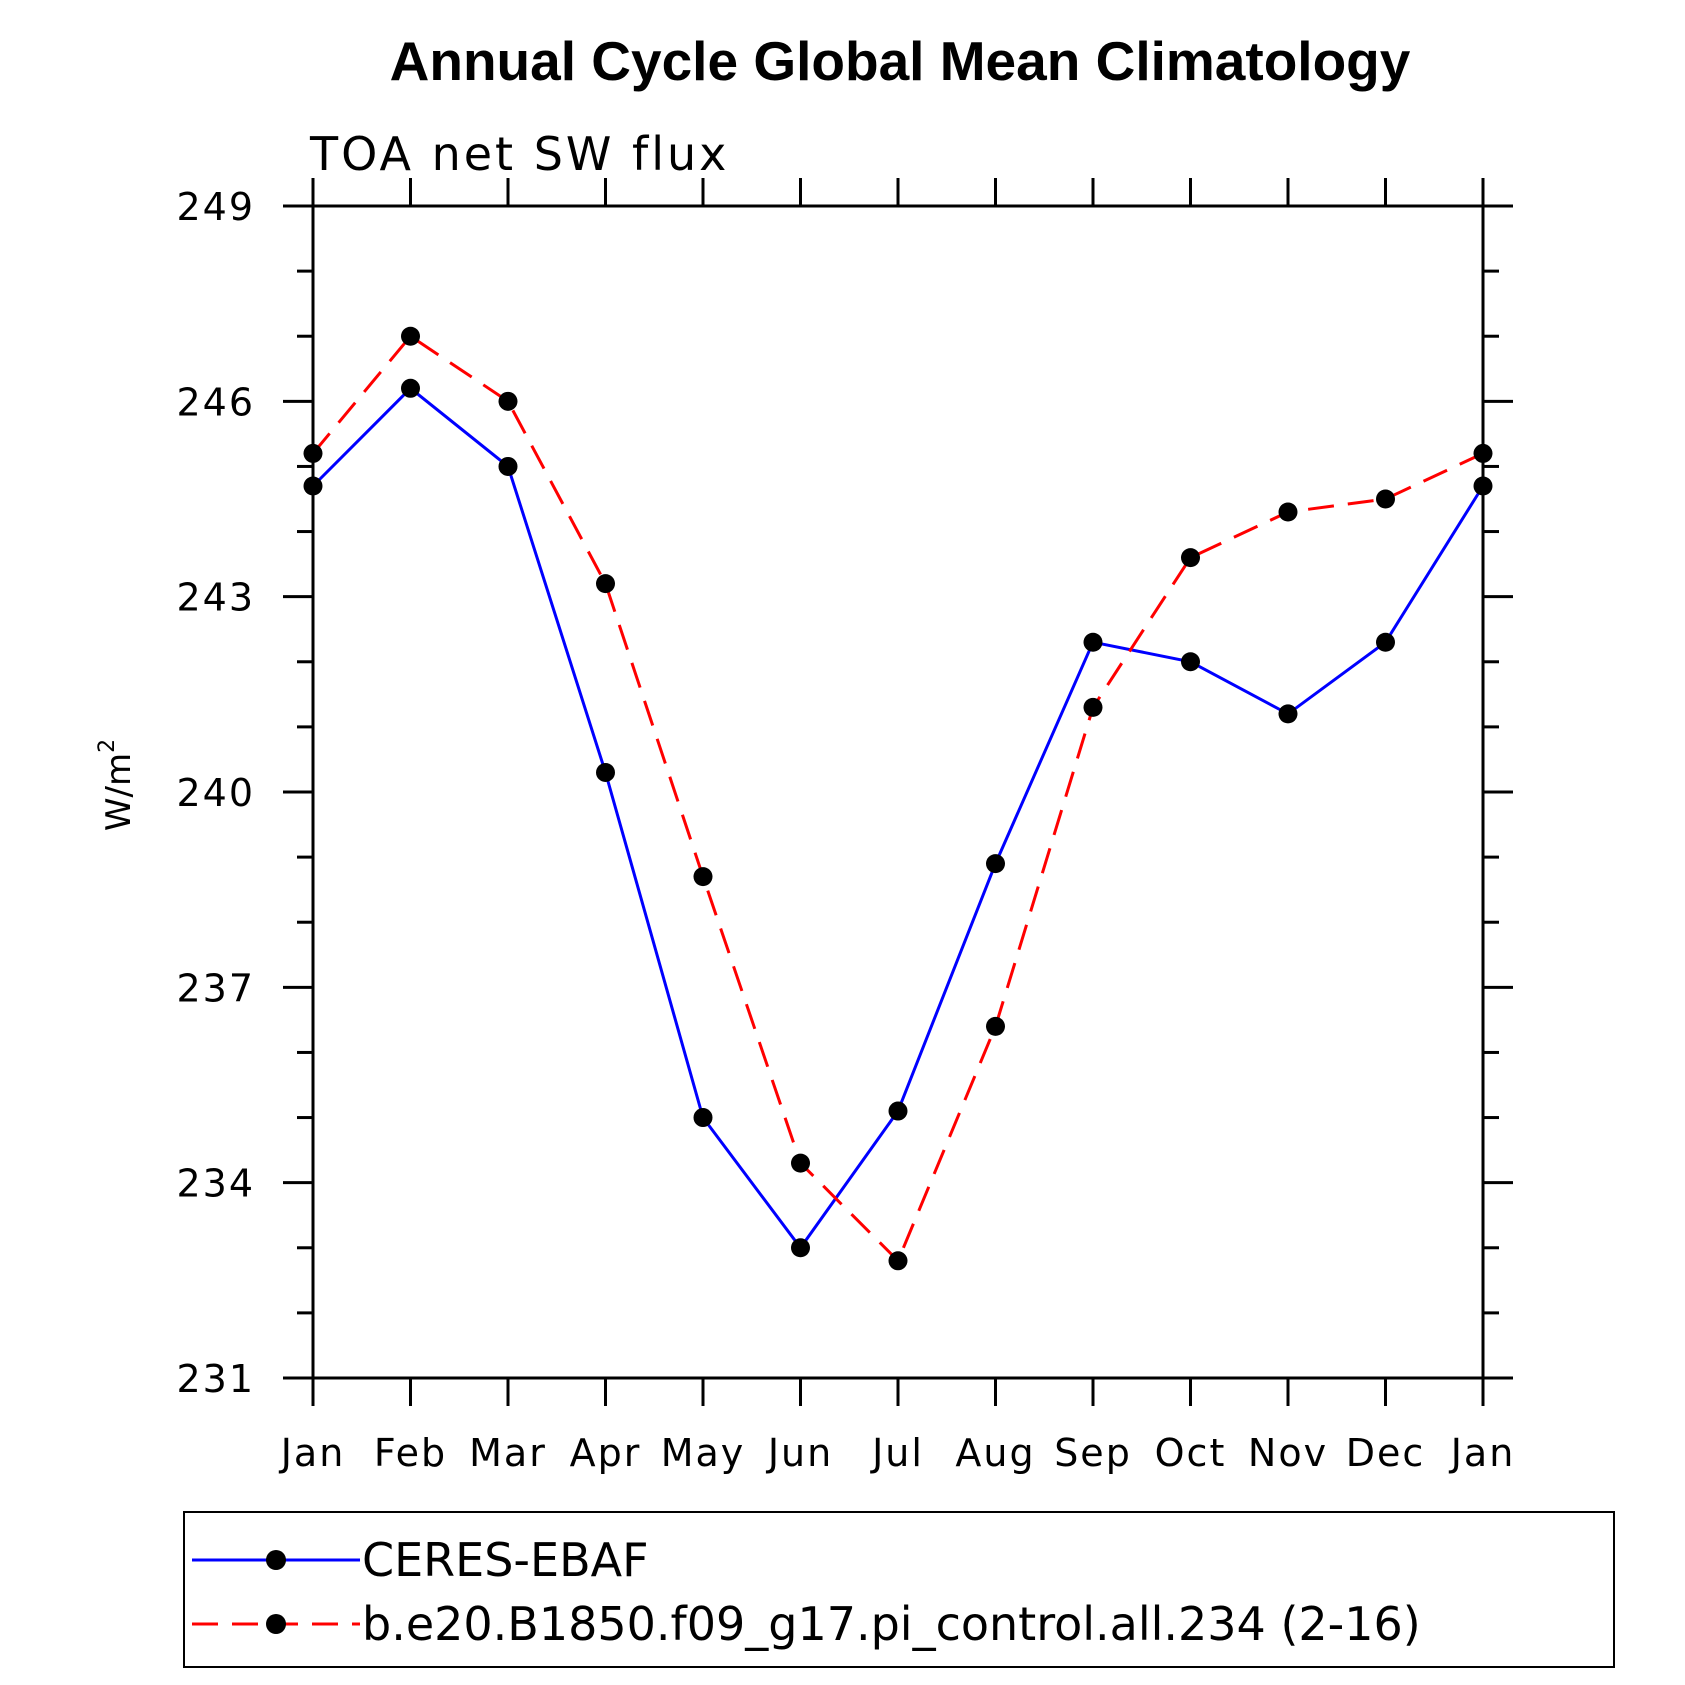 The height and width of the screenshot is (1685, 1685). What do you see at coordinates (215, 207) in the screenshot?
I see `y-tick-label: 249` at bounding box center [215, 207].